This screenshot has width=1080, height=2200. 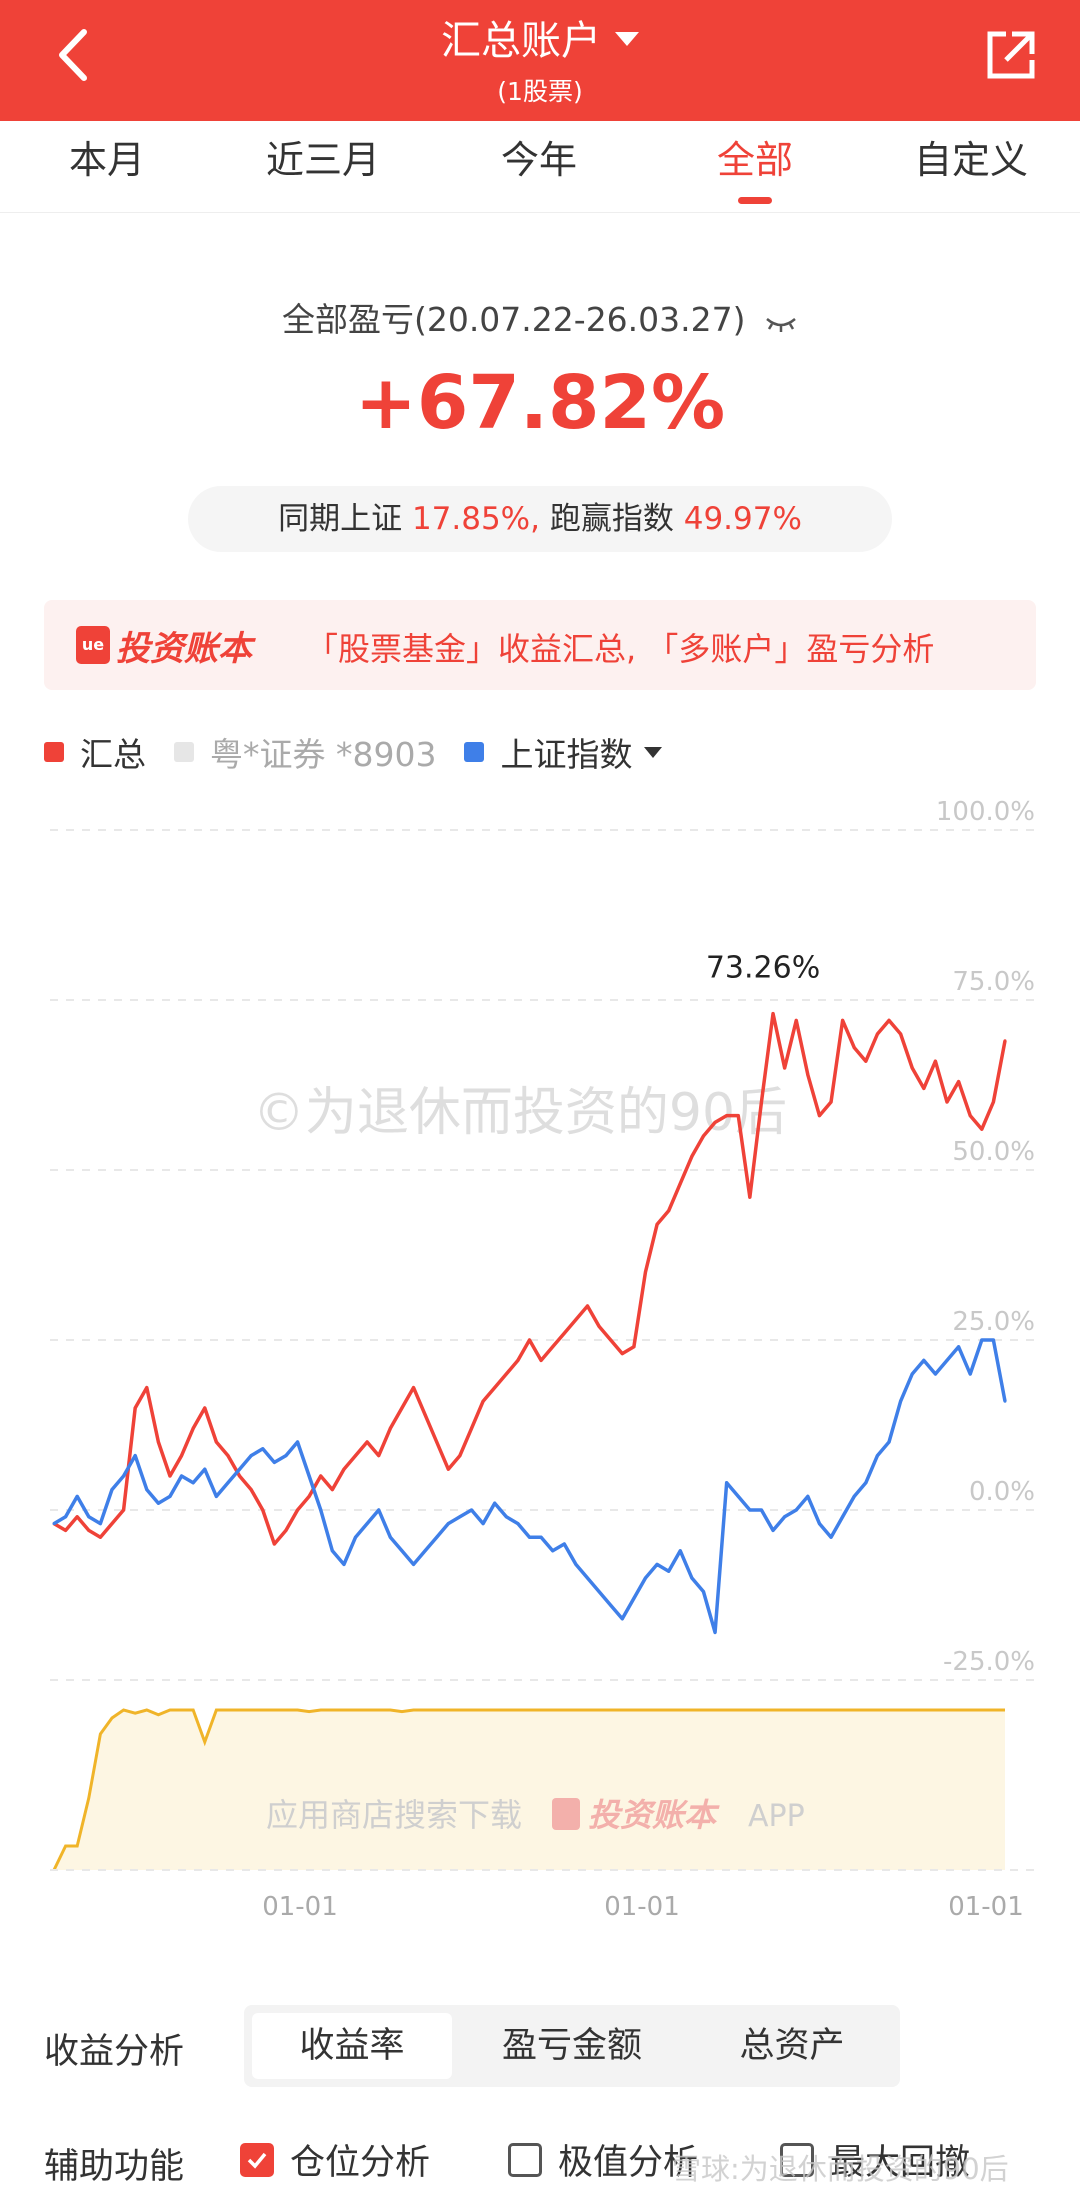 I want to click on share-icon, so click(x=1011, y=55).